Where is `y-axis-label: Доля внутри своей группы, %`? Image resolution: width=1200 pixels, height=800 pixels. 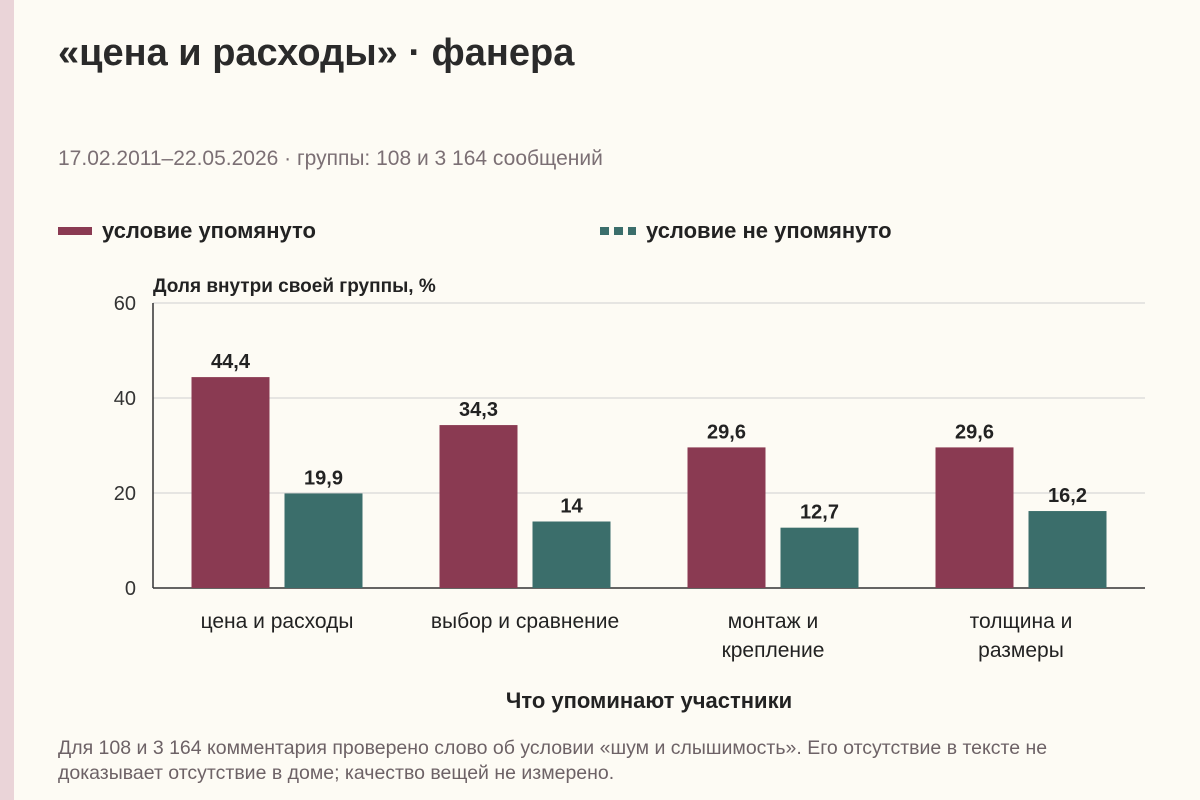 y-axis-label: Доля внутри своей группы, % is located at coordinates (294, 286).